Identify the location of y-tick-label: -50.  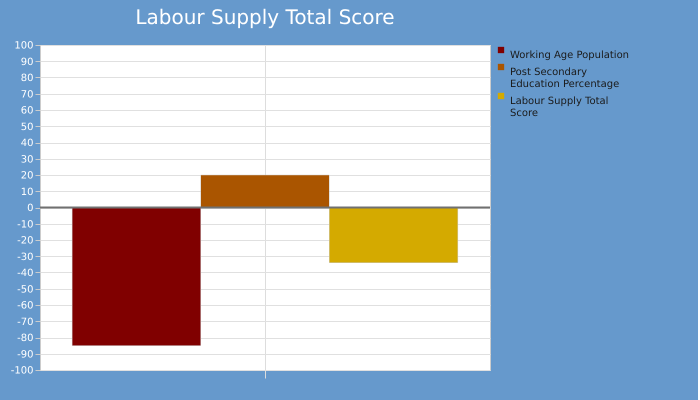
(25, 290).